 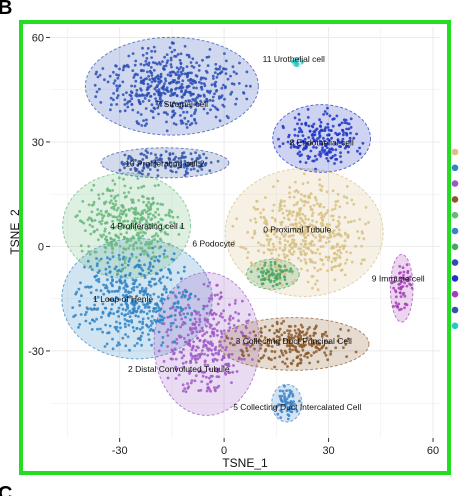 What do you see at coordinates (285, 397) in the screenshot?
I see `cluster-5-point` at bounding box center [285, 397].